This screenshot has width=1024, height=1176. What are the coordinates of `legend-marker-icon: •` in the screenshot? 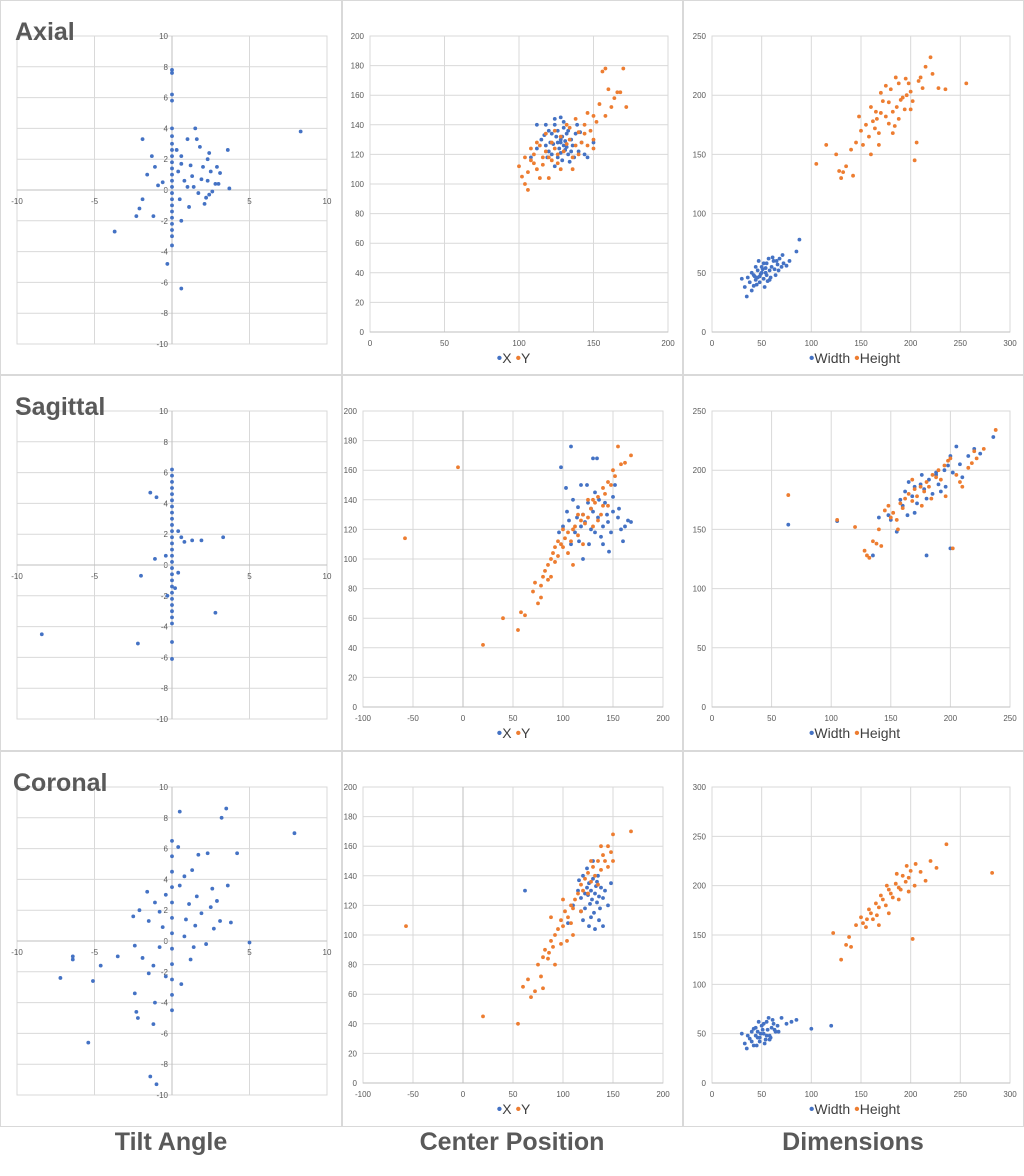 It's located at (811, 358).